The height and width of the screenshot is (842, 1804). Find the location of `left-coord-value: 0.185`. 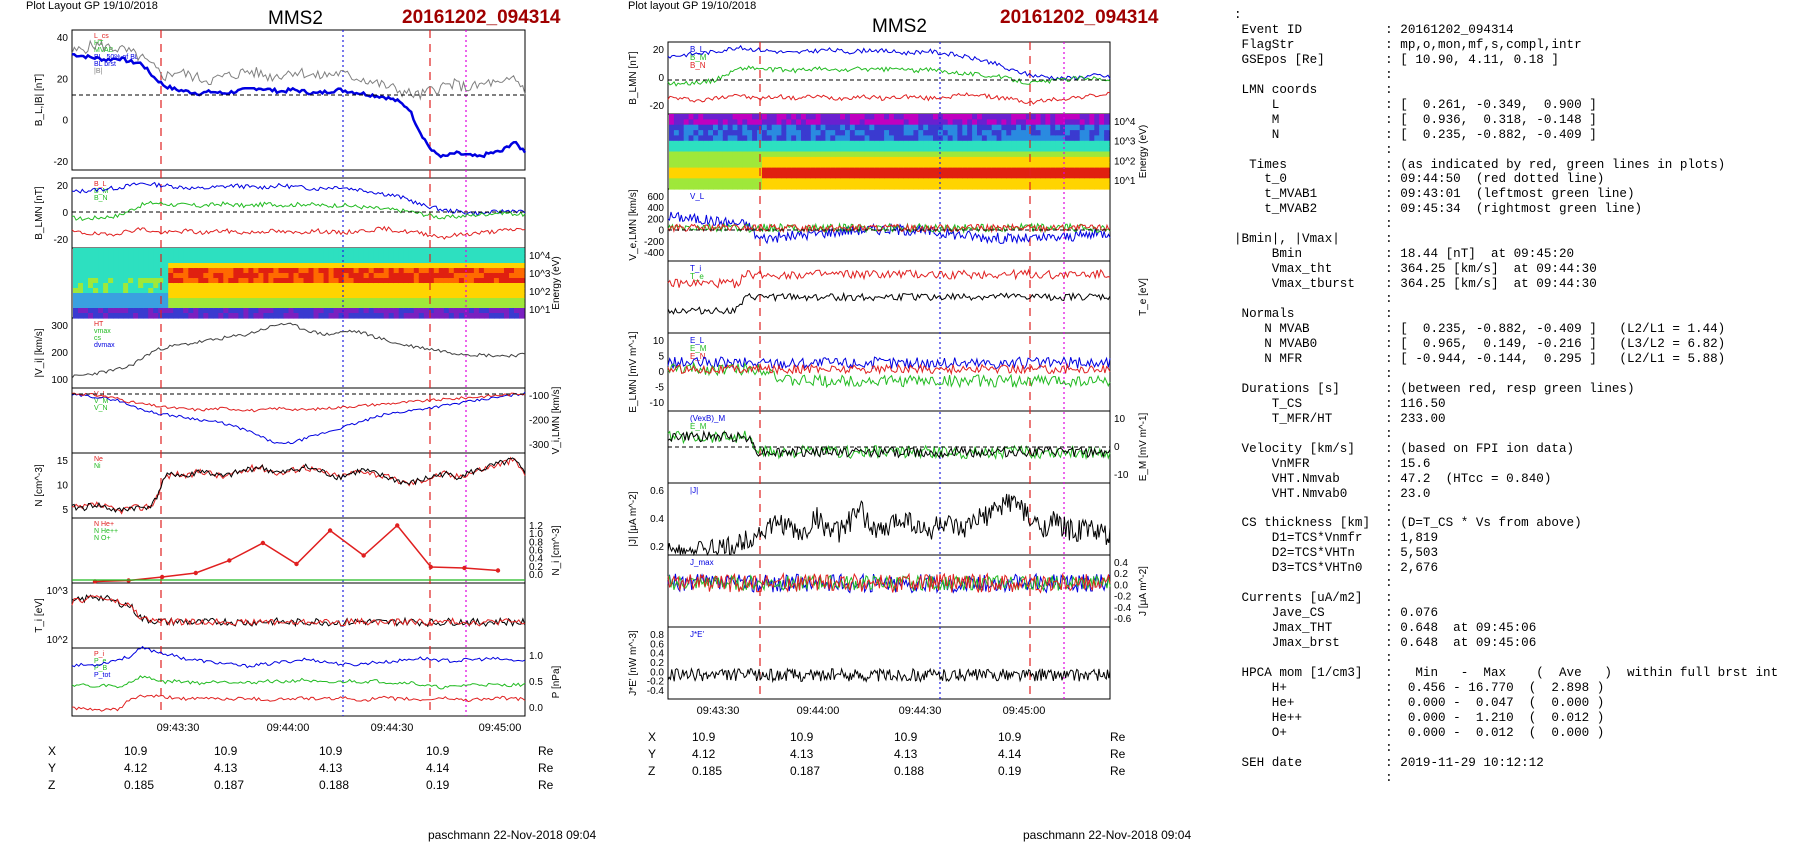

left-coord-value: 0.185 is located at coordinates (139, 785).